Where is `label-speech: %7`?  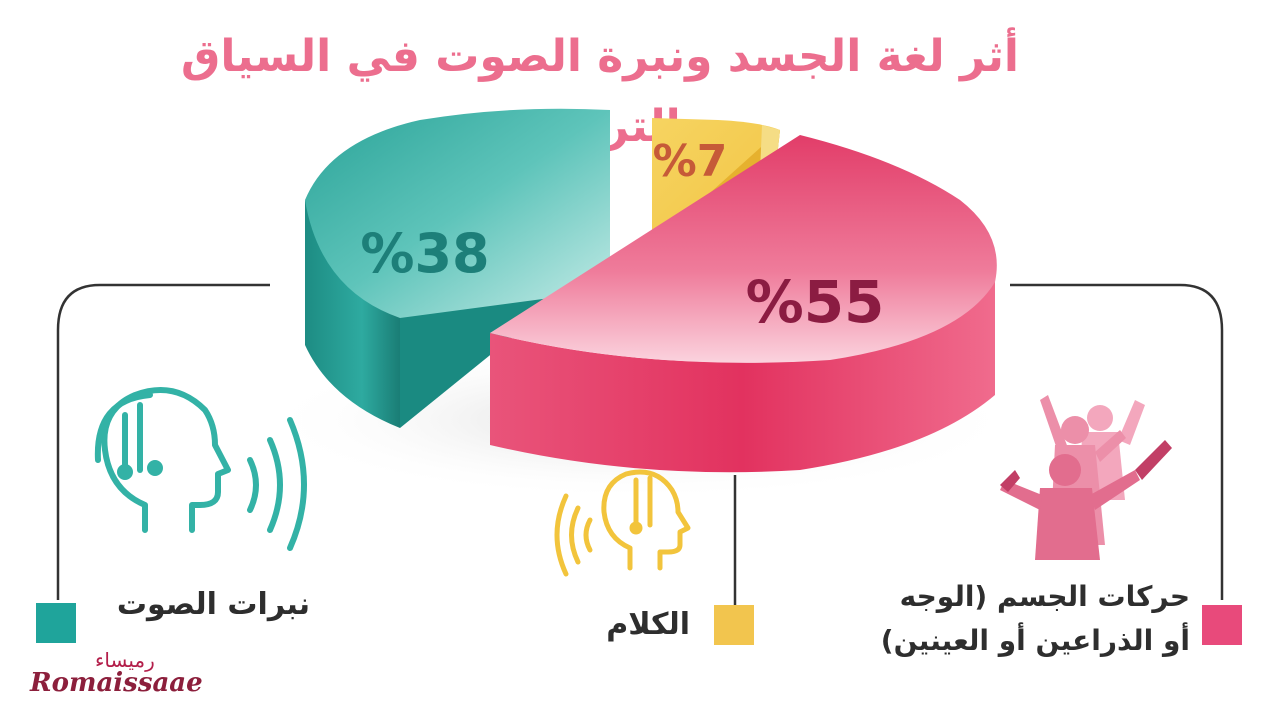 label-speech: %7 is located at coordinates (690, 161).